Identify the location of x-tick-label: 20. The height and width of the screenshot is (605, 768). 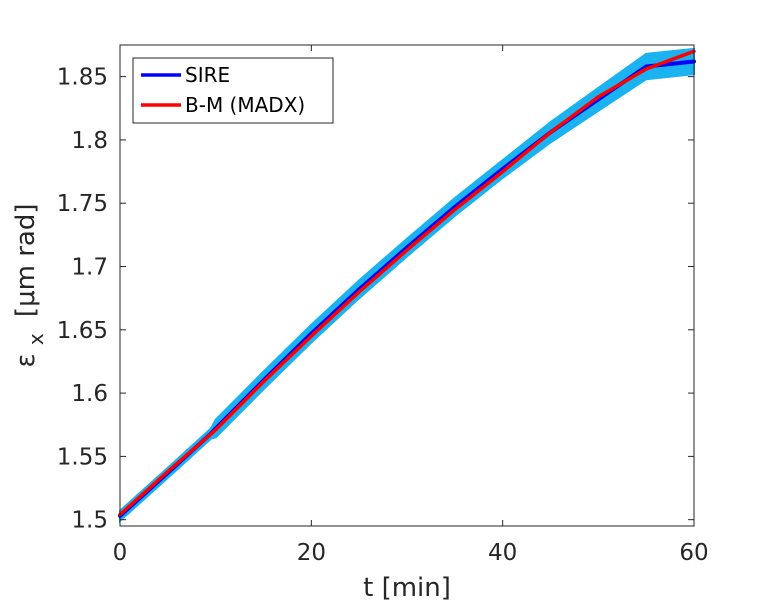
(311, 553).